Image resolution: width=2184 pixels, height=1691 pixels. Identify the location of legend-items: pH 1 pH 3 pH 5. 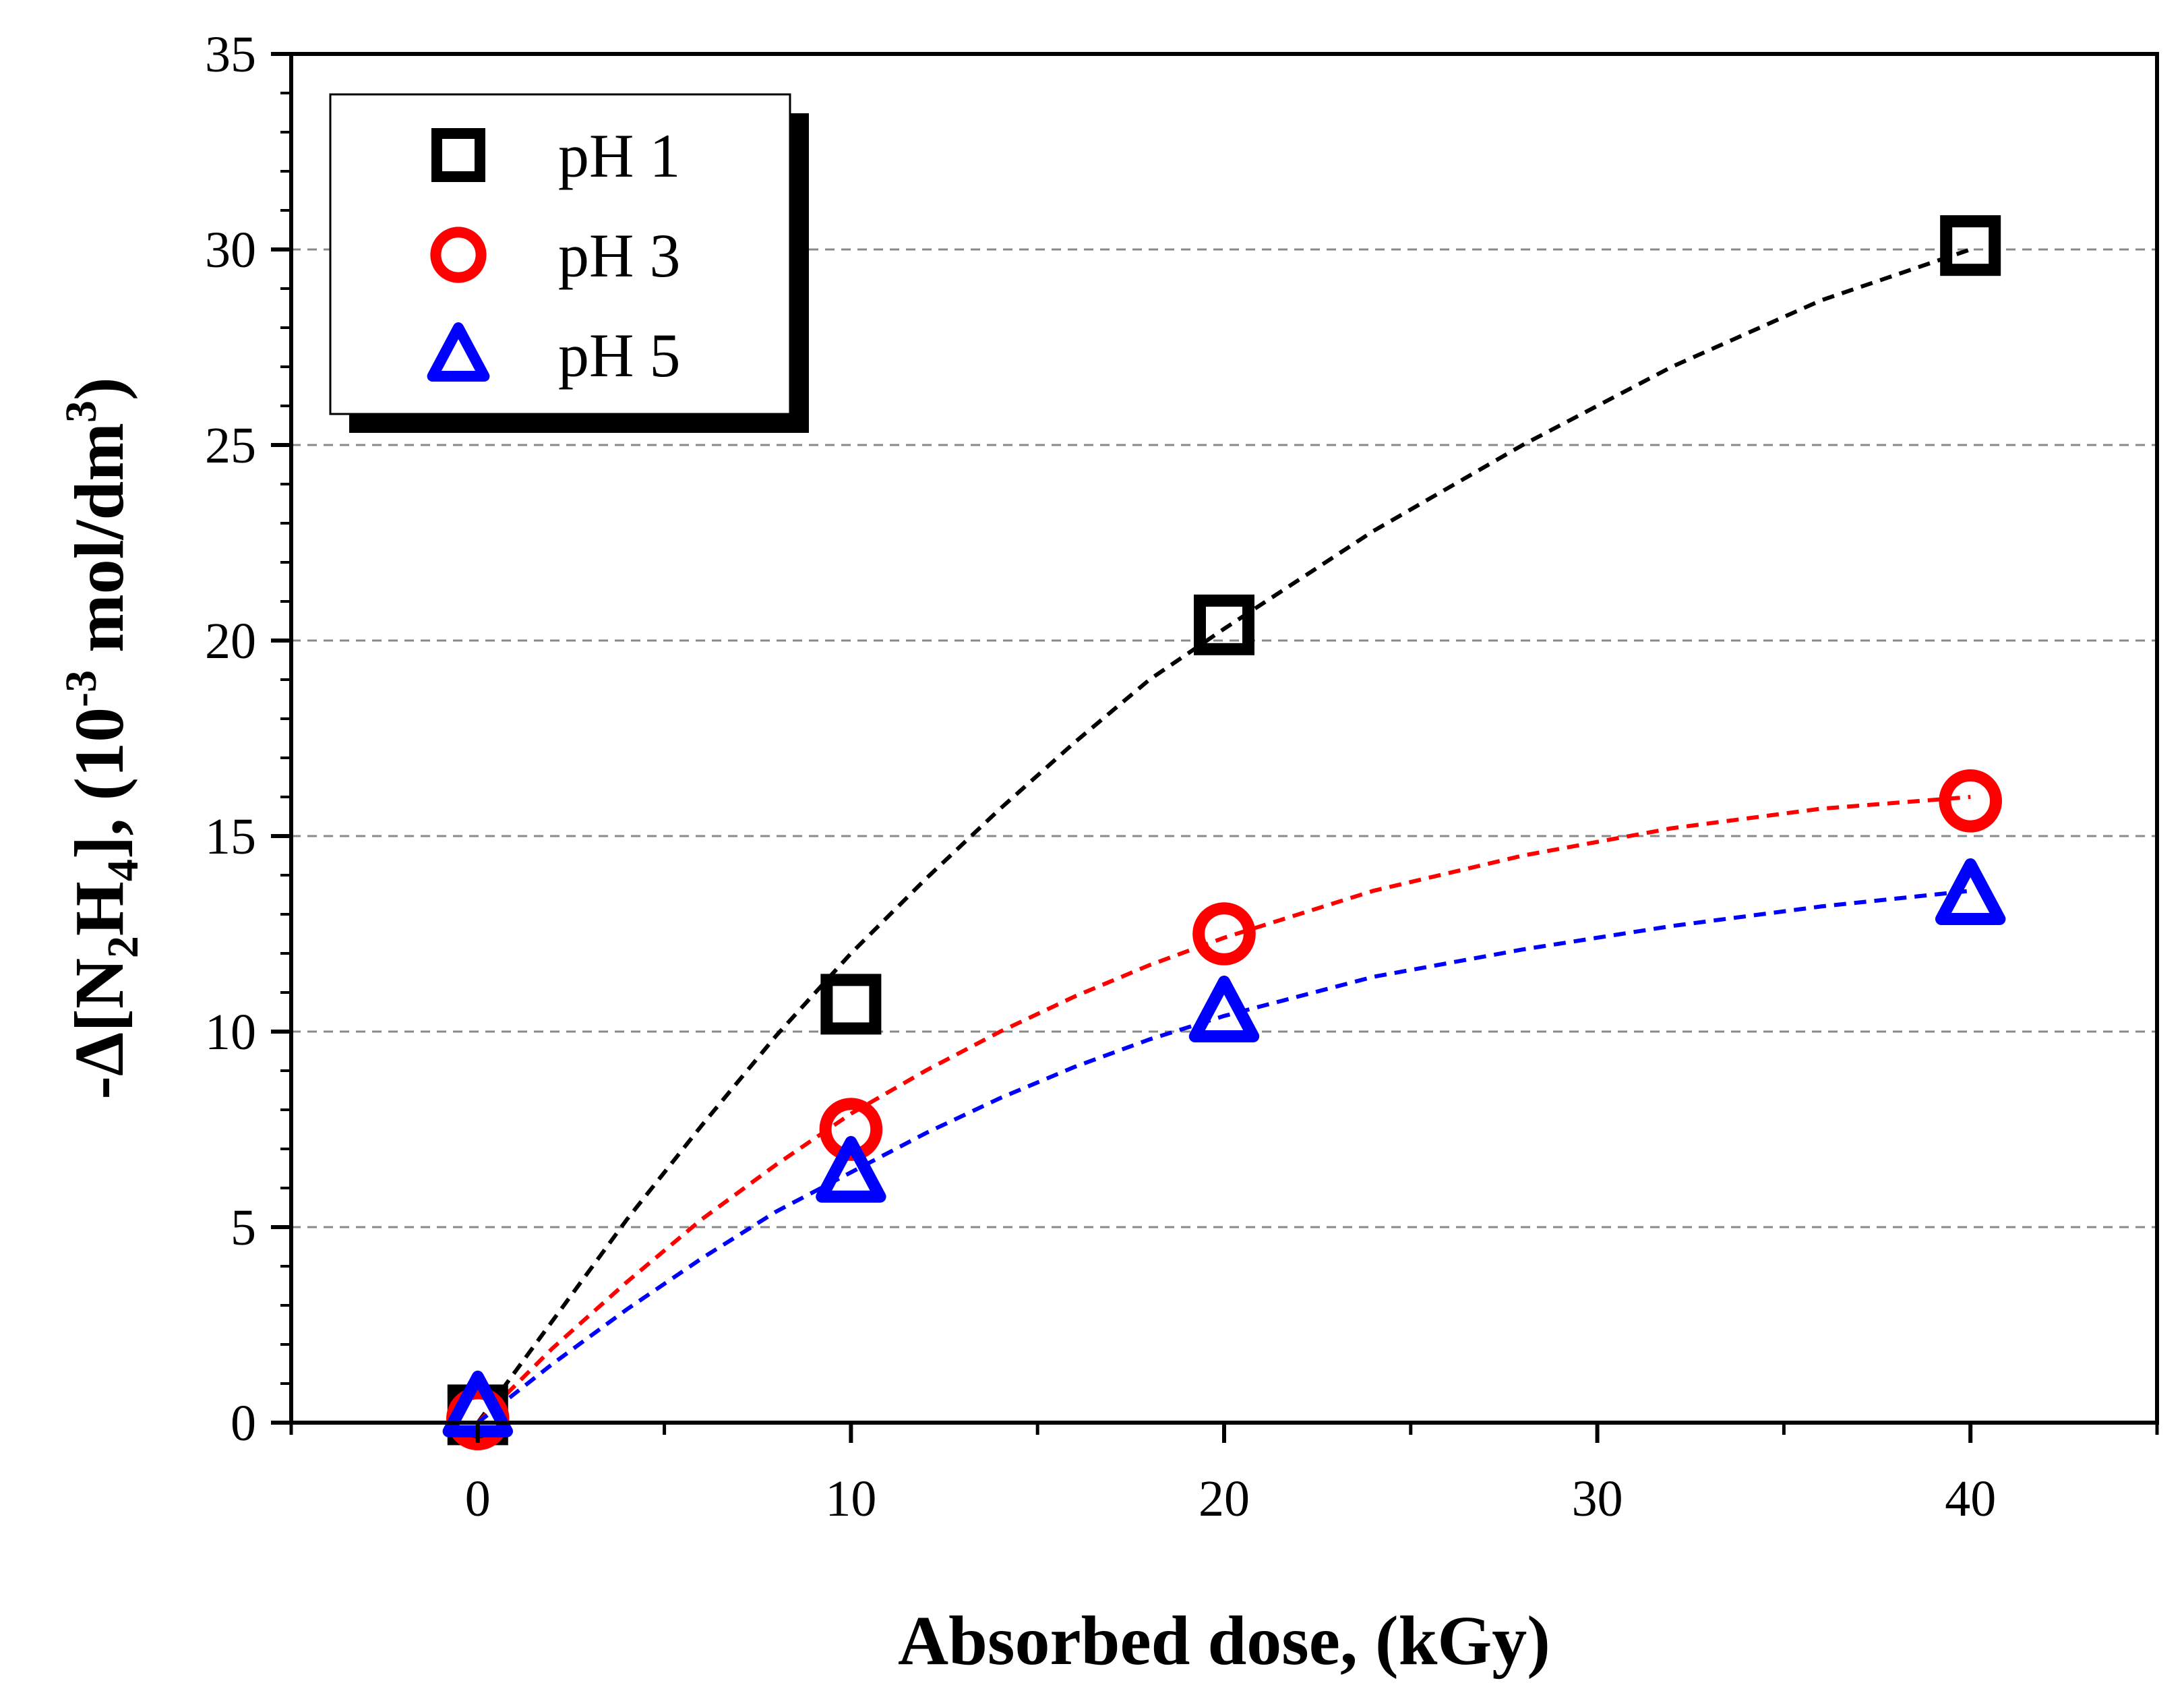
(553, 255).